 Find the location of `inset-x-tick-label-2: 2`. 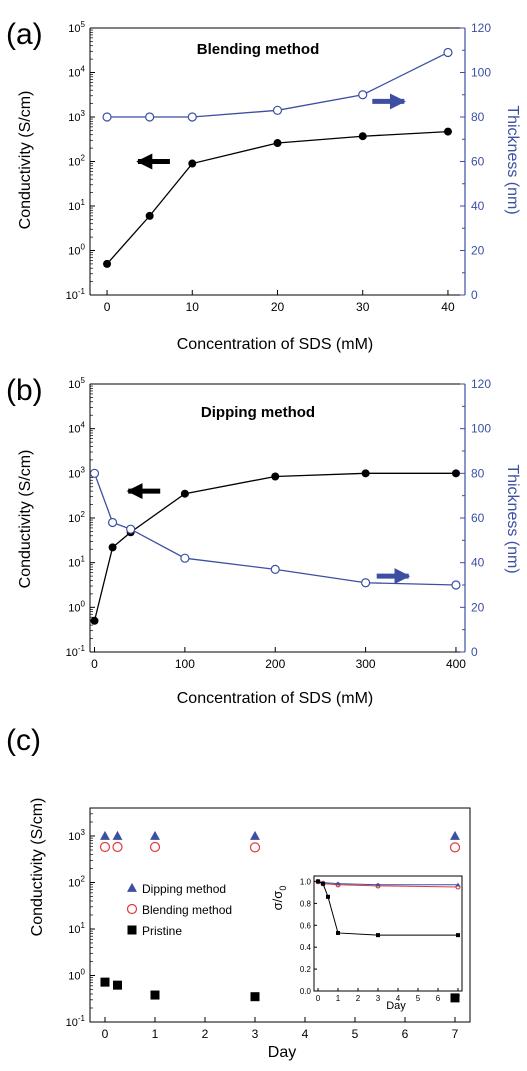

inset-x-tick-label-2: 2 is located at coordinates (358, 998).